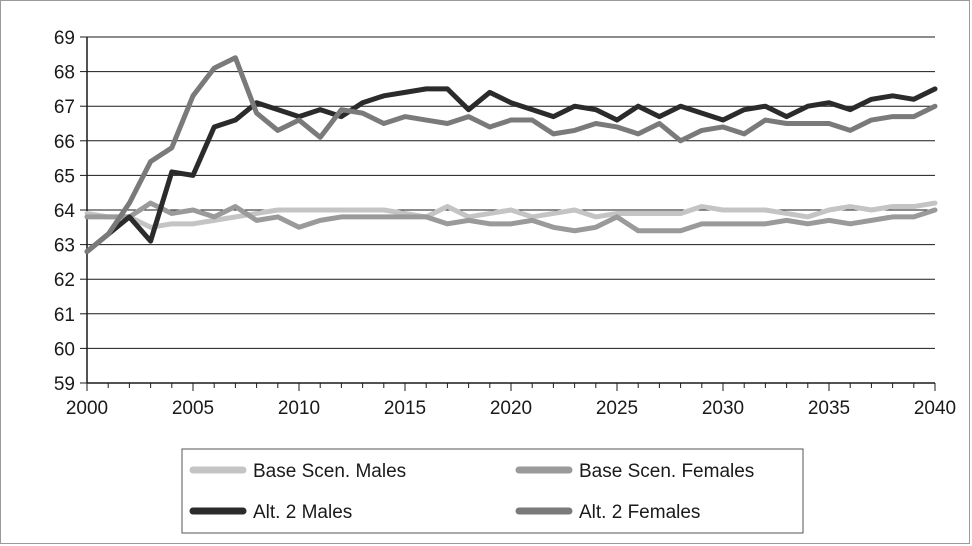 The height and width of the screenshot is (546, 972). I want to click on x-axis-ticks: 2000 2005 2010 2015 2020 2025 2030 2035 2040, so click(511, 401).